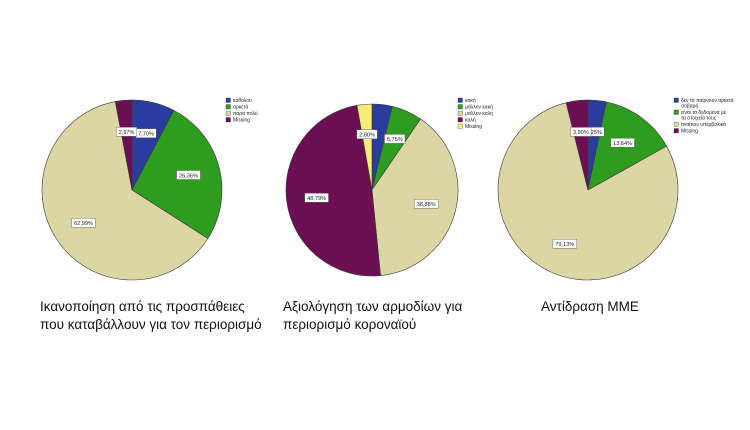  Describe the element at coordinates (245, 113) in the screenshot. I see `legend-label: πάρα πολύ` at that location.